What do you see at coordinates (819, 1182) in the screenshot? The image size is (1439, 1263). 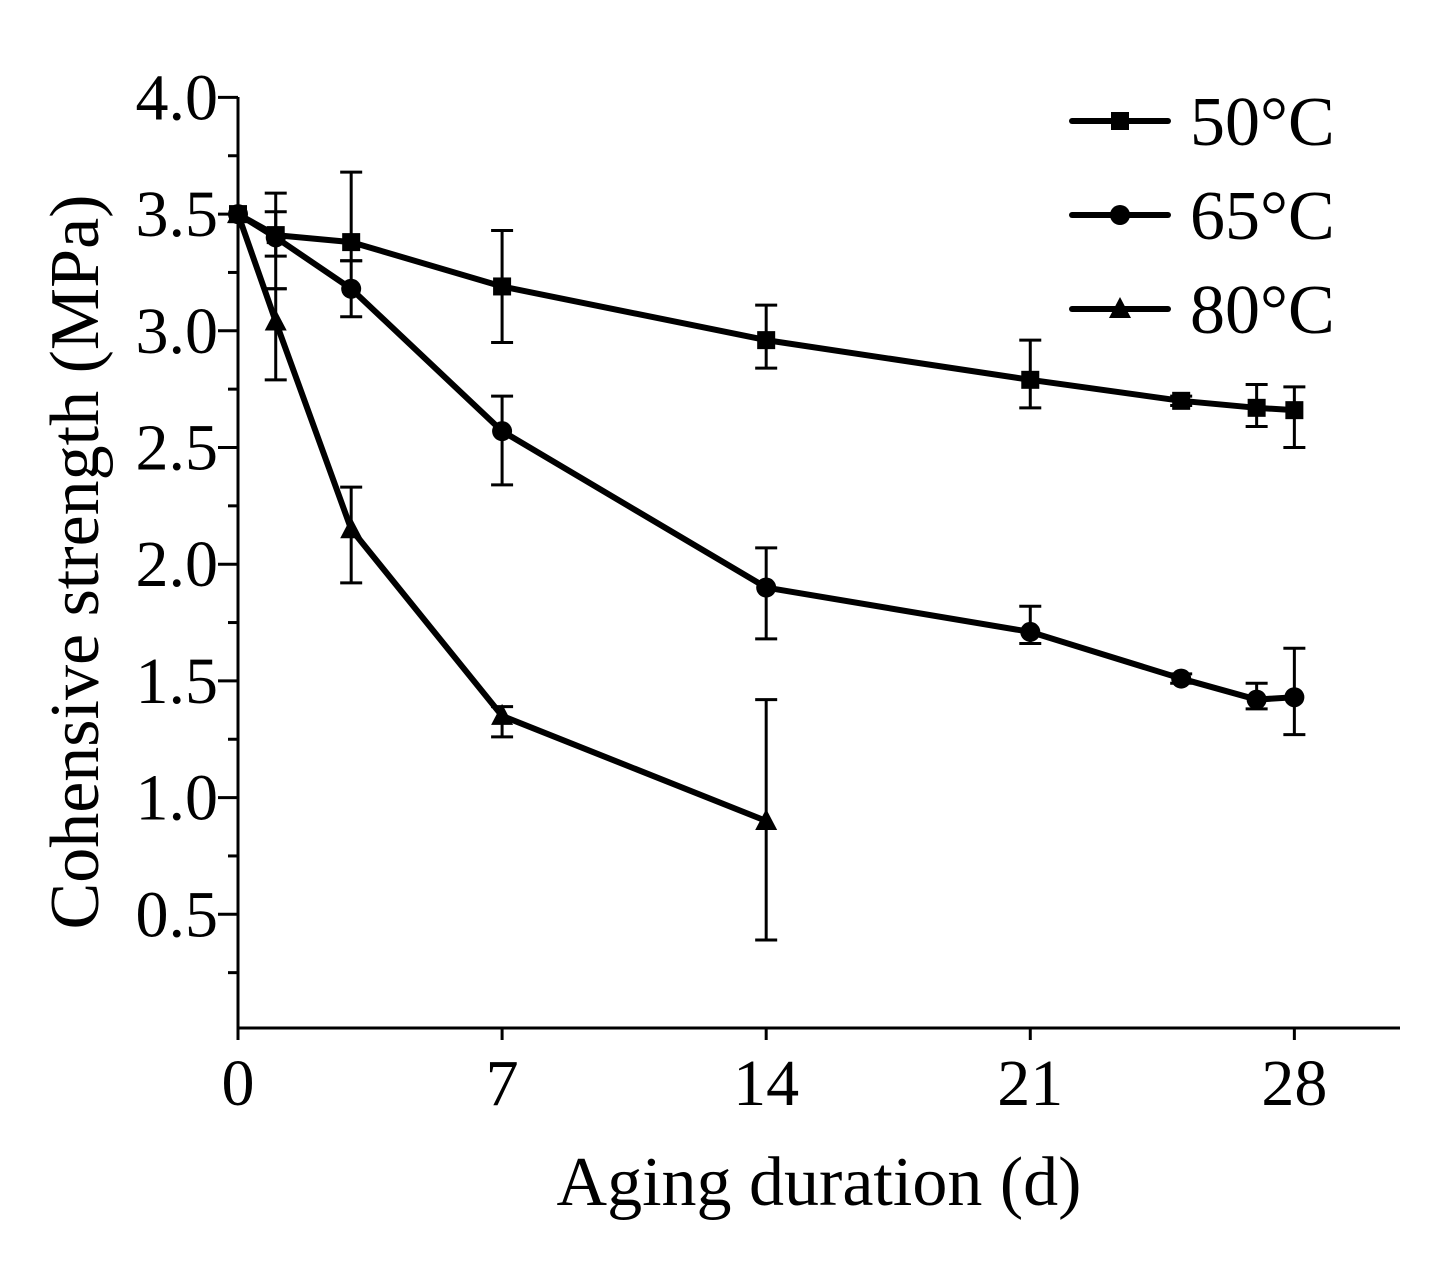 I see `x-axis-label: Aging duration (d)` at bounding box center [819, 1182].